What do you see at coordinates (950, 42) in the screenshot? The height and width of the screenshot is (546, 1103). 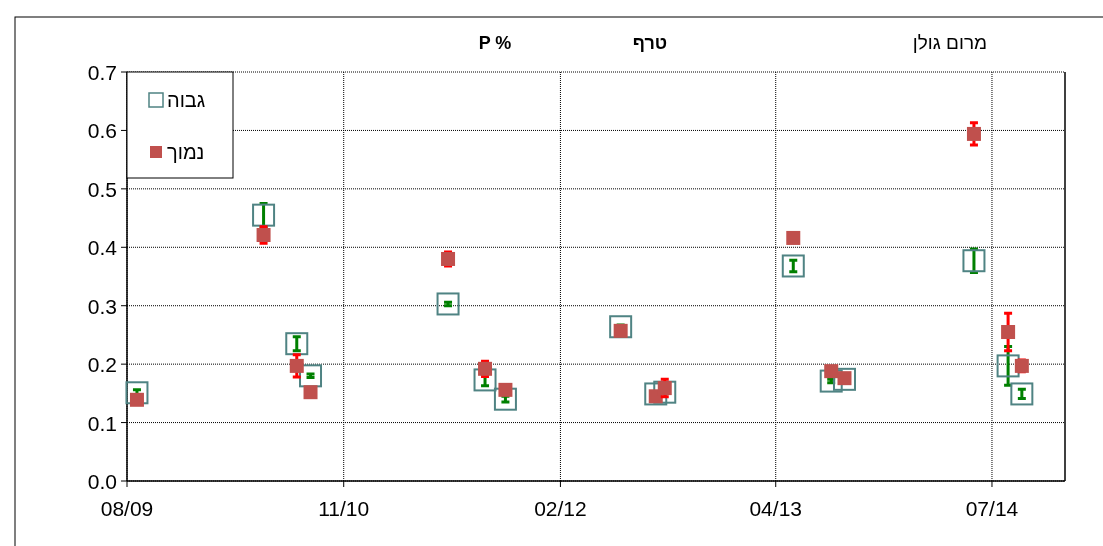 I see `text: מרום גולן` at bounding box center [950, 42].